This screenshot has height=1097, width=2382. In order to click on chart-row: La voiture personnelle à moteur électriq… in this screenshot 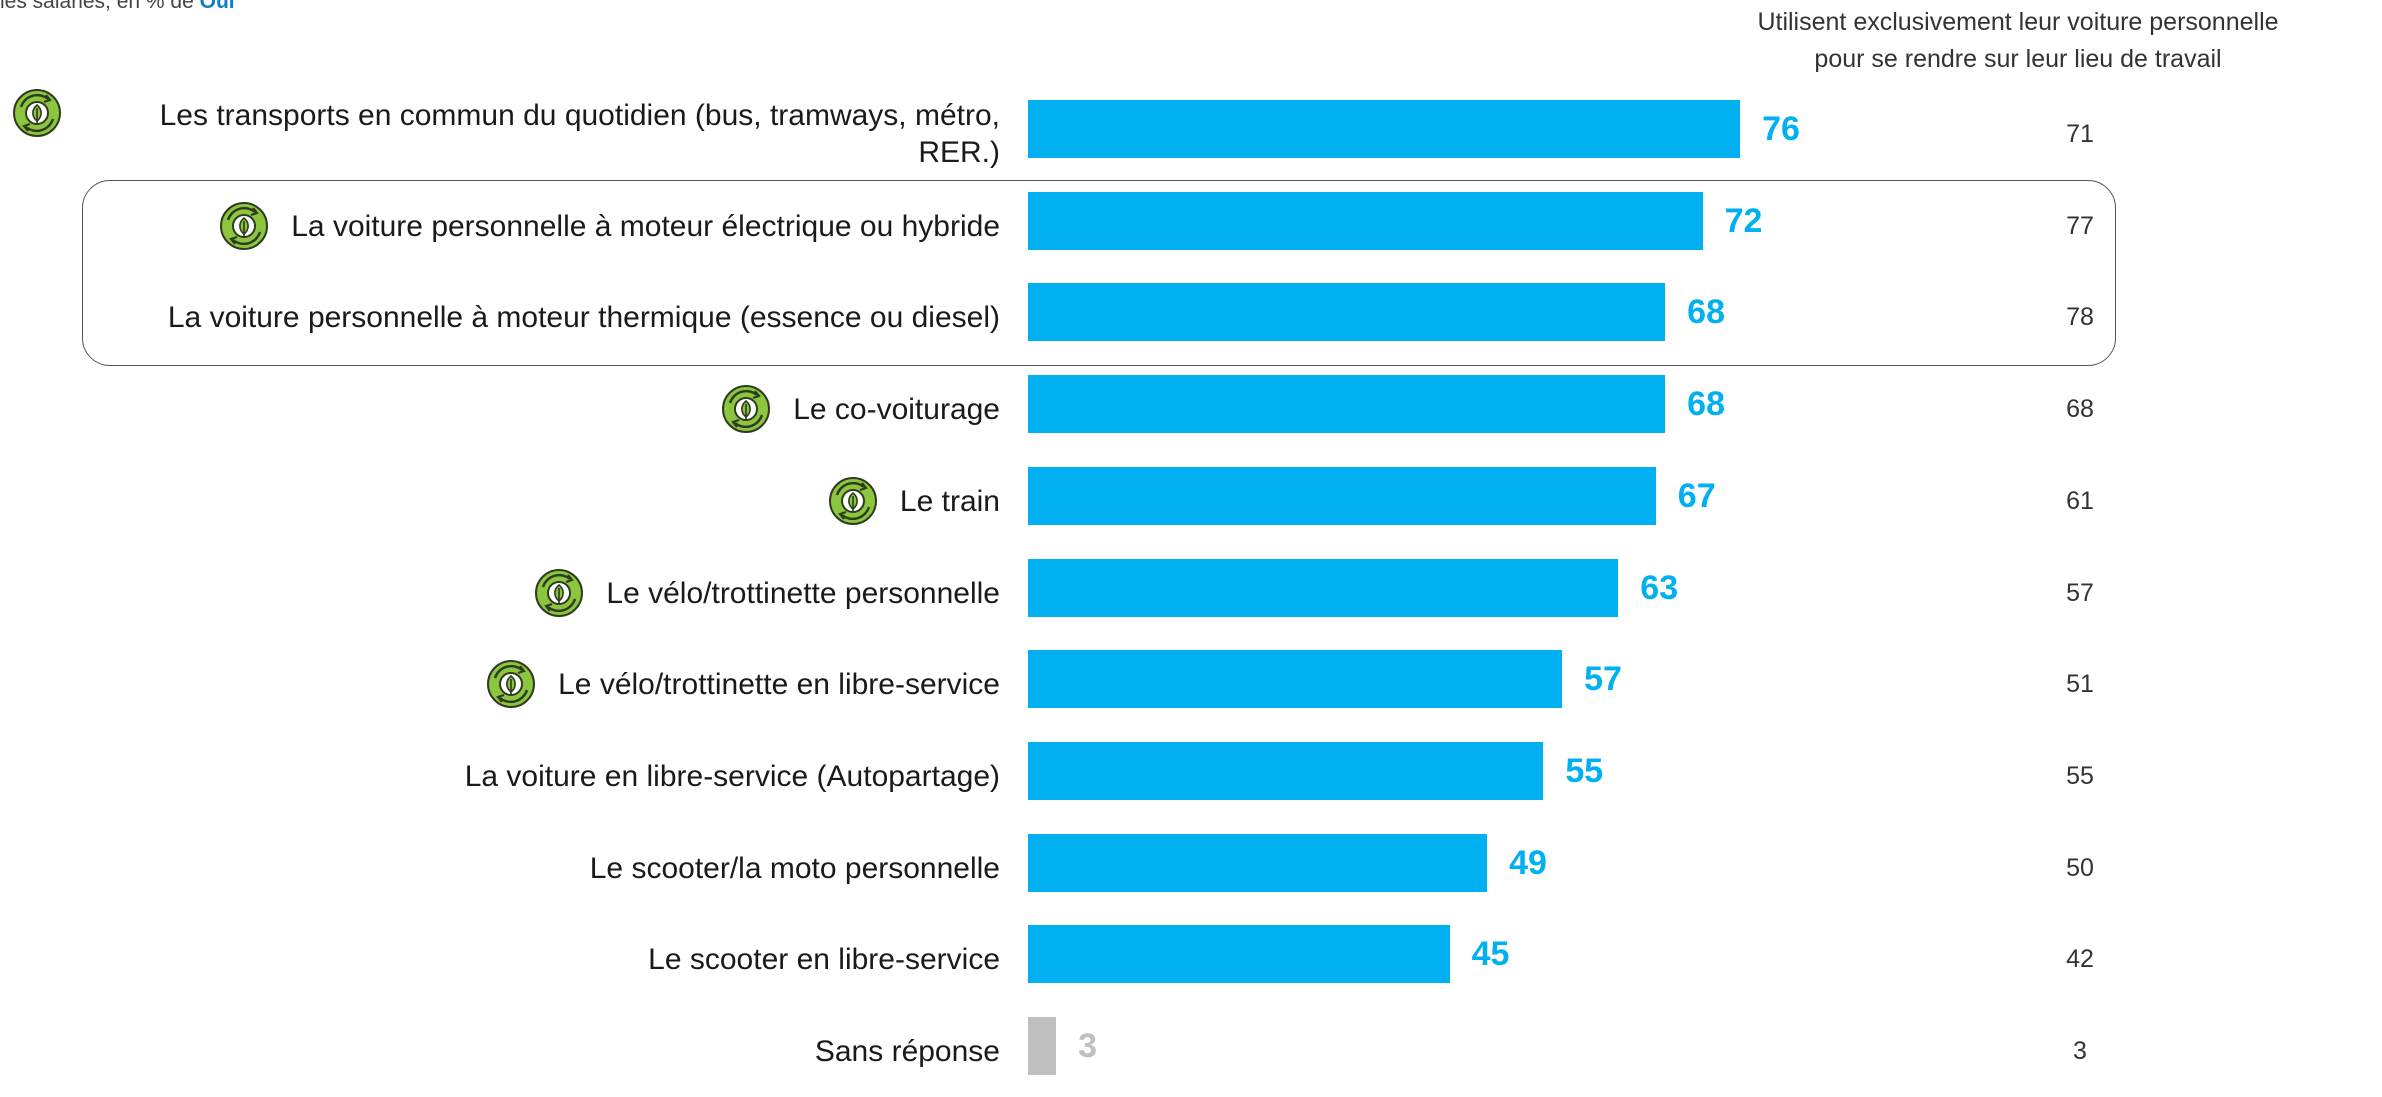, I will do `click(1191, 226)`.